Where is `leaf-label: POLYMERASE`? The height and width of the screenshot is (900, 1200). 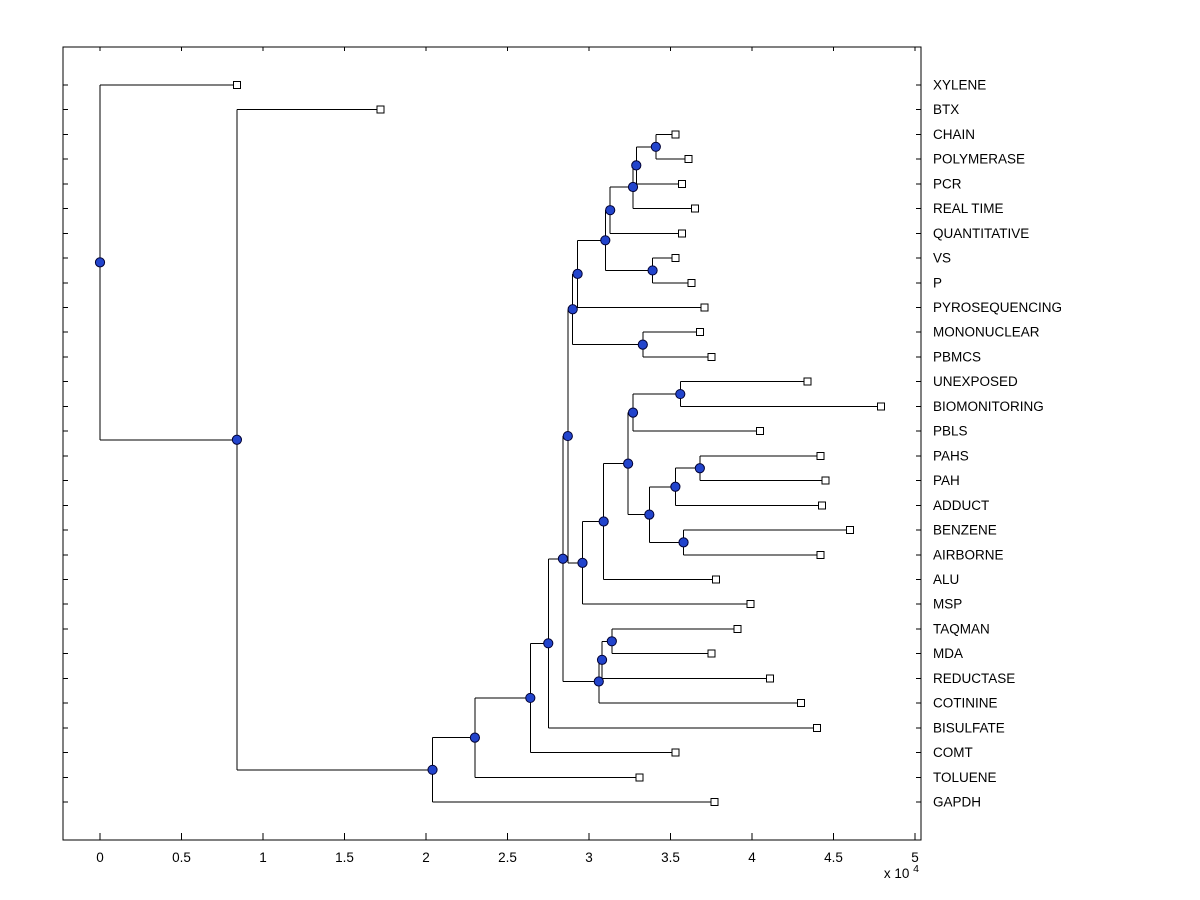 leaf-label: POLYMERASE is located at coordinates (979, 159).